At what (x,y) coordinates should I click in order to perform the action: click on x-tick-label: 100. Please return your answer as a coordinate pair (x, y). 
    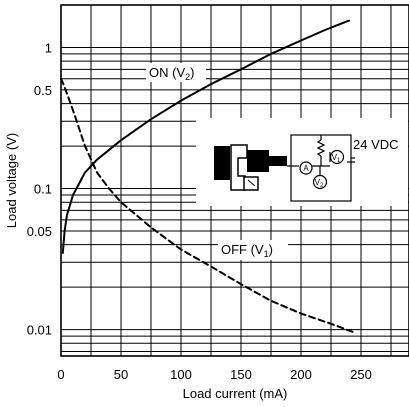
    Looking at the image, I should click on (181, 374).